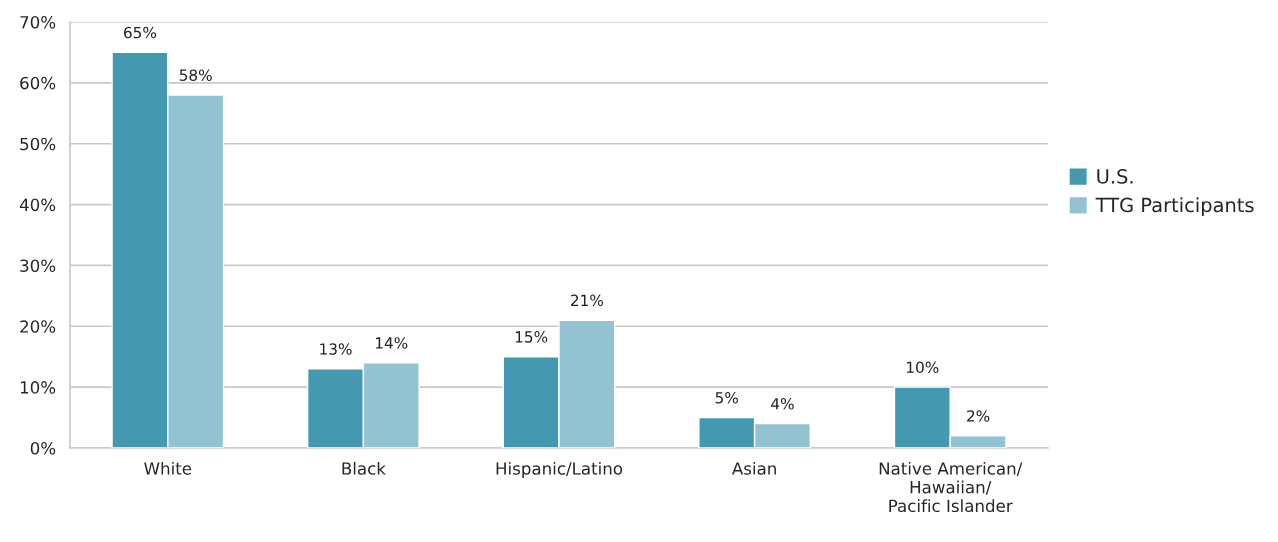 Image resolution: width=1278 pixels, height=542 pixels. What do you see at coordinates (168, 468) in the screenshot?
I see `x-tick-label: White` at bounding box center [168, 468].